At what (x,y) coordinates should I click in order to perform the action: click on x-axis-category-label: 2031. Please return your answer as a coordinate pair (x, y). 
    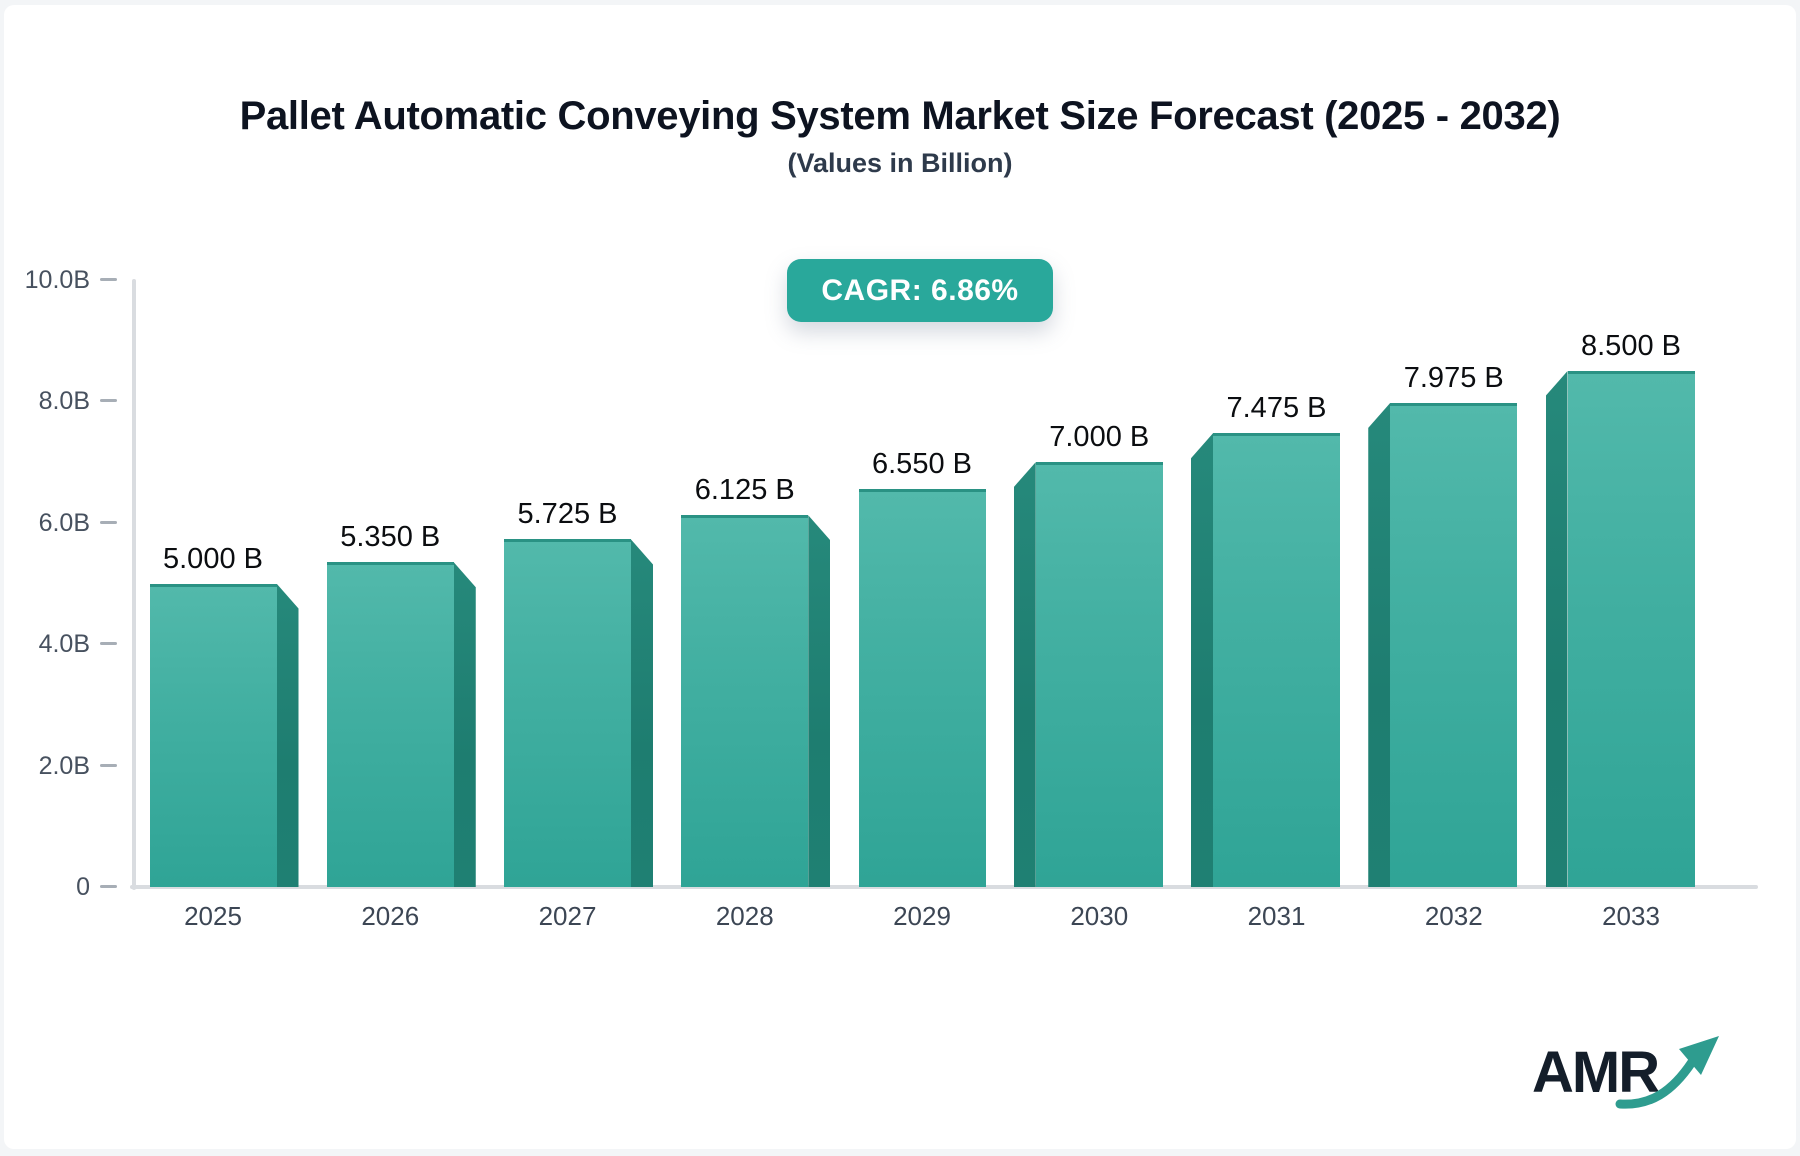
    Looking at the image, I should click on (1276, 916).